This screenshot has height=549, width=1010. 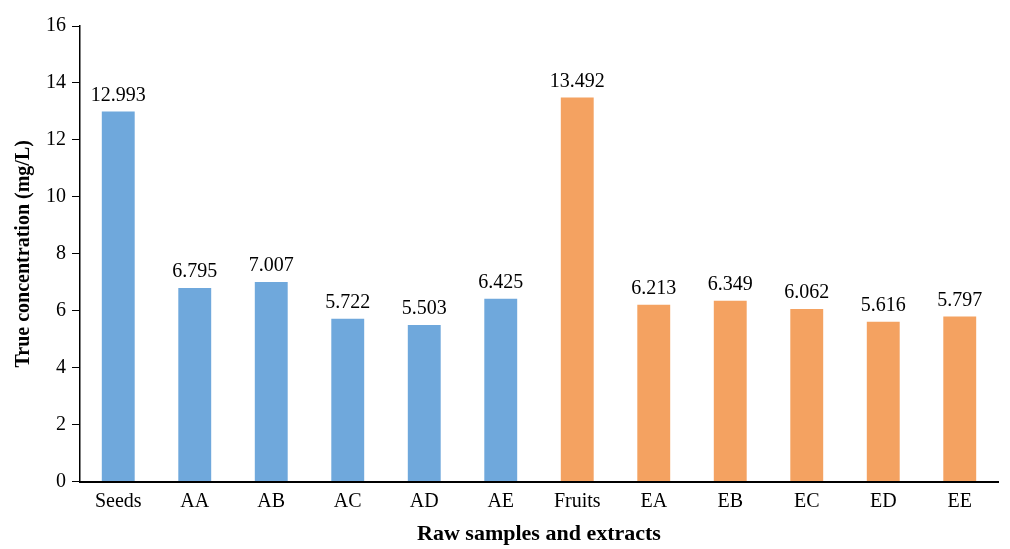 What do you see at coordinates (501, 499) in the screenshot?
I see `x-tick-label: AE` at bounding box center [501, 499].